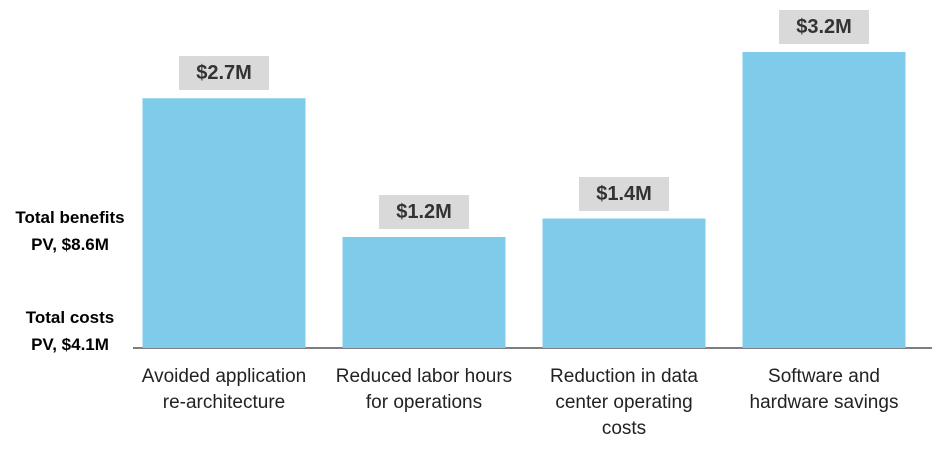 The width and height of the screenshot is (932, 450). What do you see at coordinates (624, 193) in the screenshot?
I see `value-label: $1.4M` at bounding box center [624, 193].